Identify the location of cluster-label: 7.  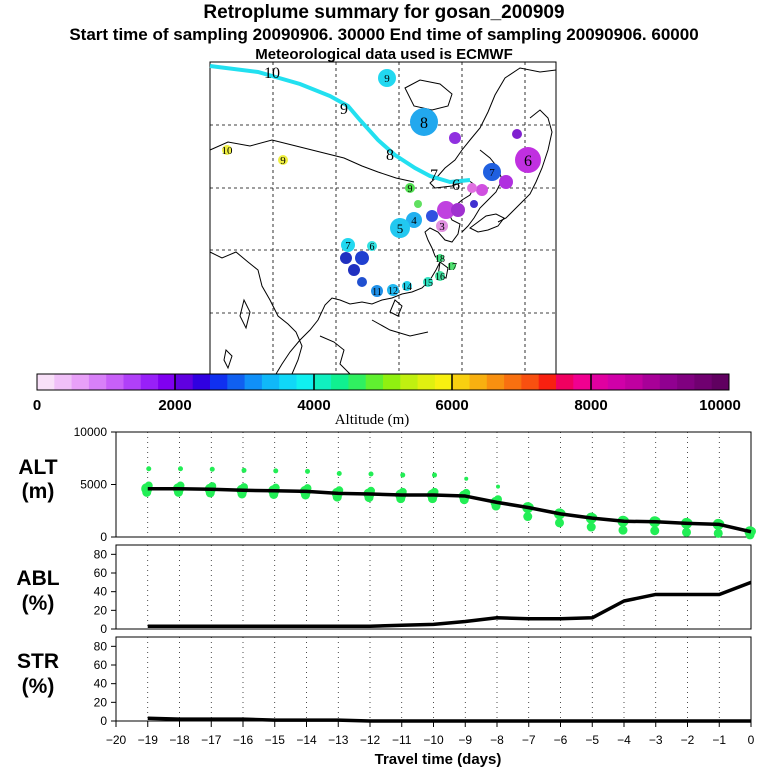
(348, 246).